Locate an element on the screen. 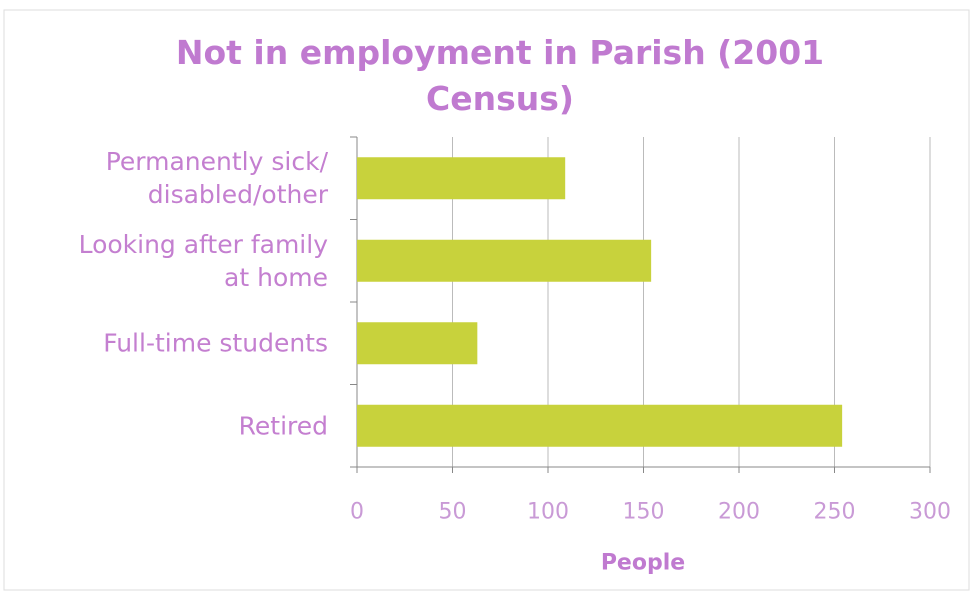 This screenshot has height=594, width=973. x-tick-label: 50 is located at coordinates (452, 512).